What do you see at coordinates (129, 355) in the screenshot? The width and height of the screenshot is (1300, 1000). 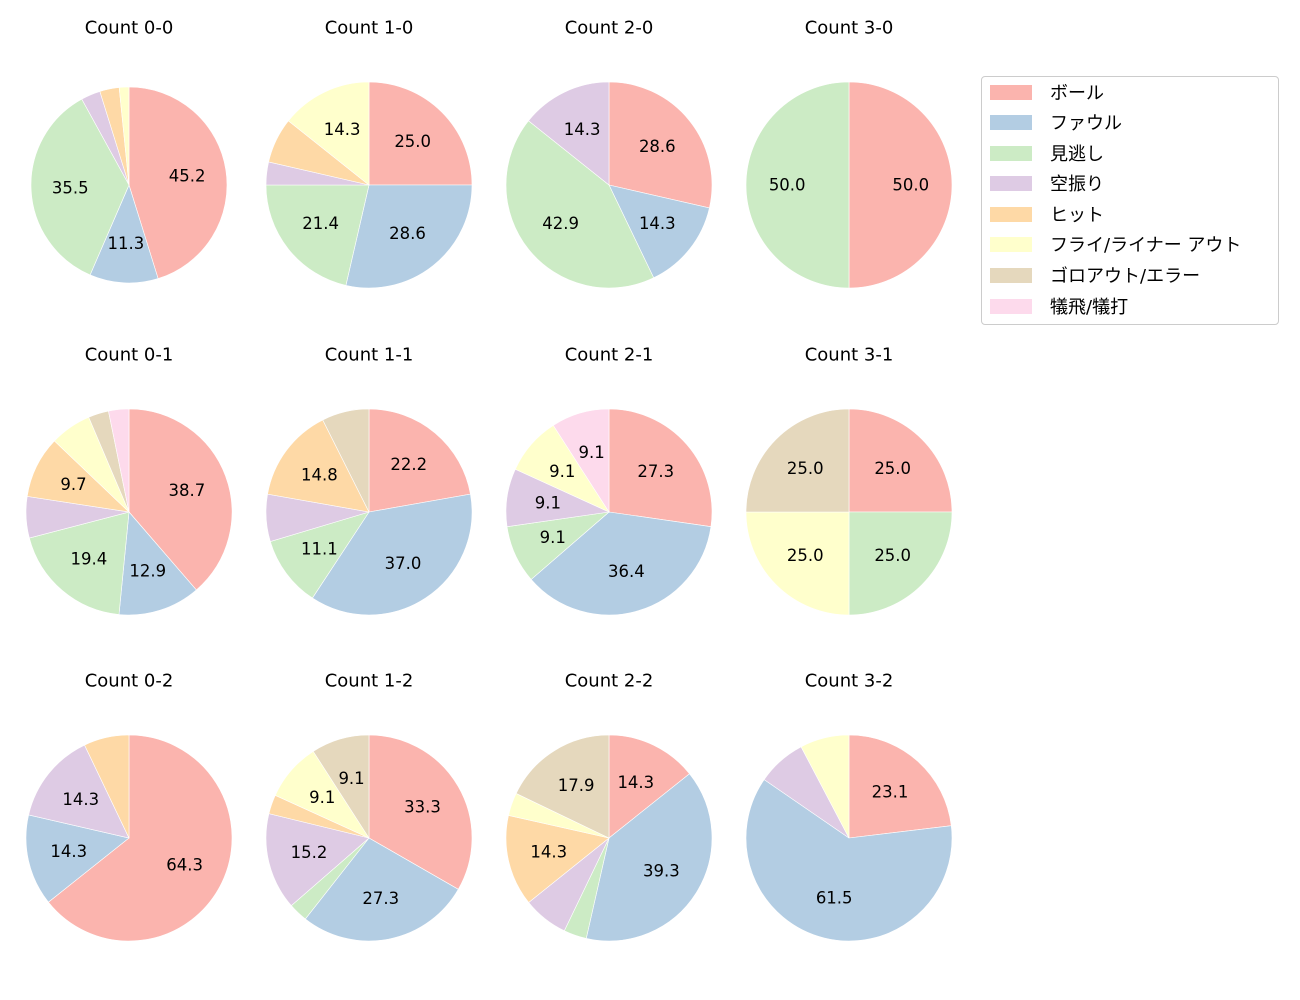 I see `pie-title: Count 0-1` at bounding box center [129, 355].